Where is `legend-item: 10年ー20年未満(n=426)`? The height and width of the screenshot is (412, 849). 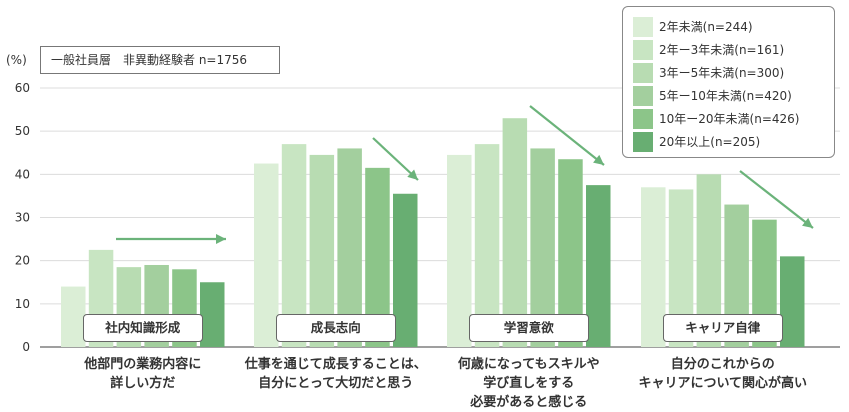
legend-item: 10年ー20年未満(n=426) is located at coordinates (733, 118).